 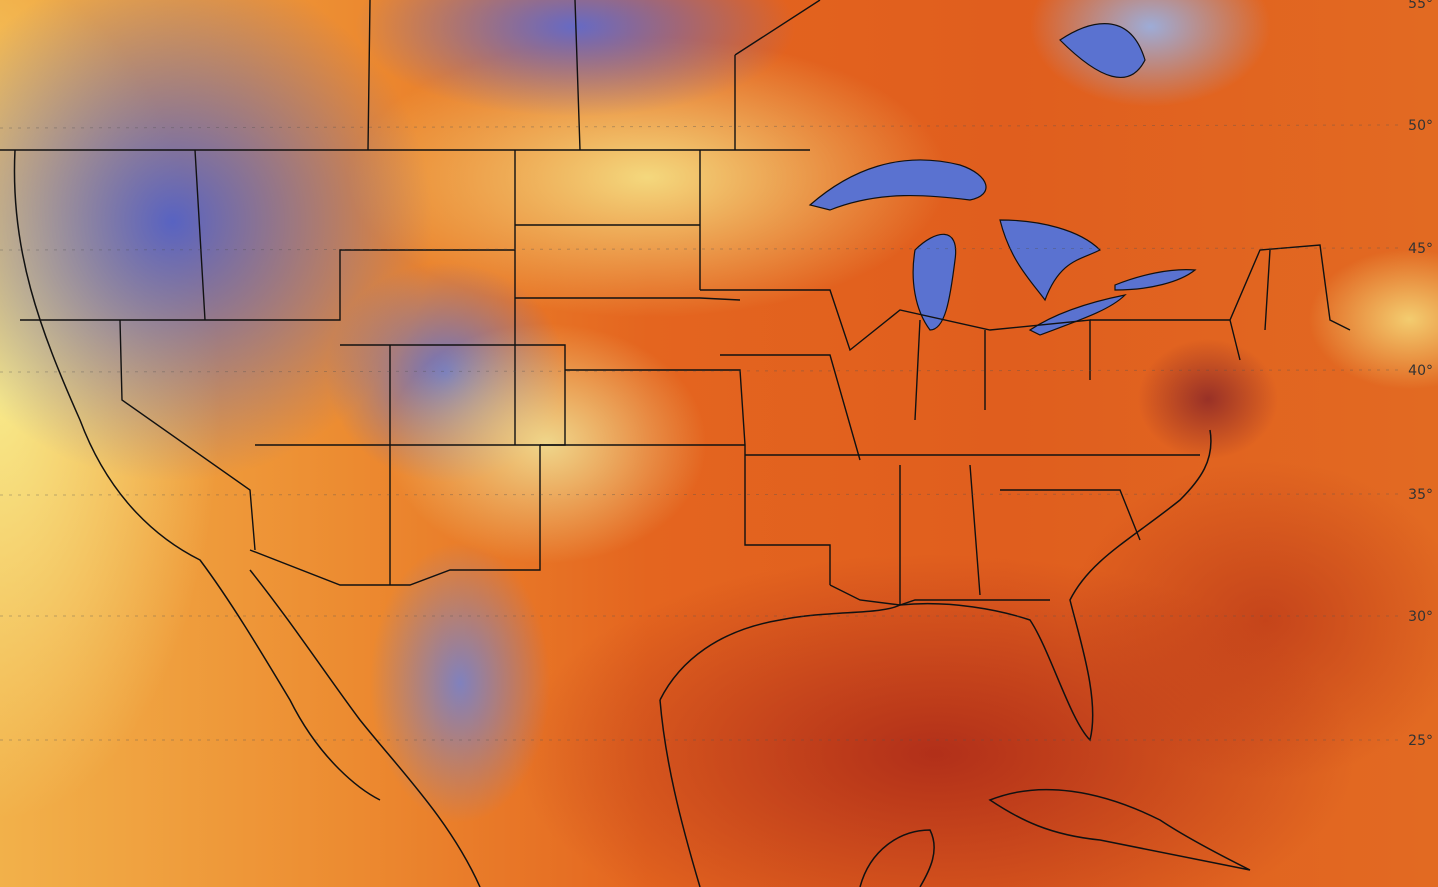 I want to click on latitude-label: 25°, so click(x=1420, y=741).